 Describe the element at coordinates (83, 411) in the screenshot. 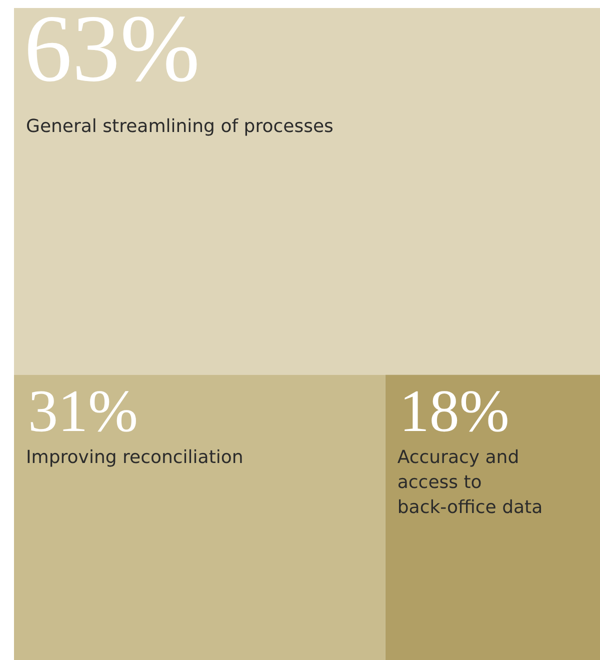

I see `data-label: 31%` at that location.